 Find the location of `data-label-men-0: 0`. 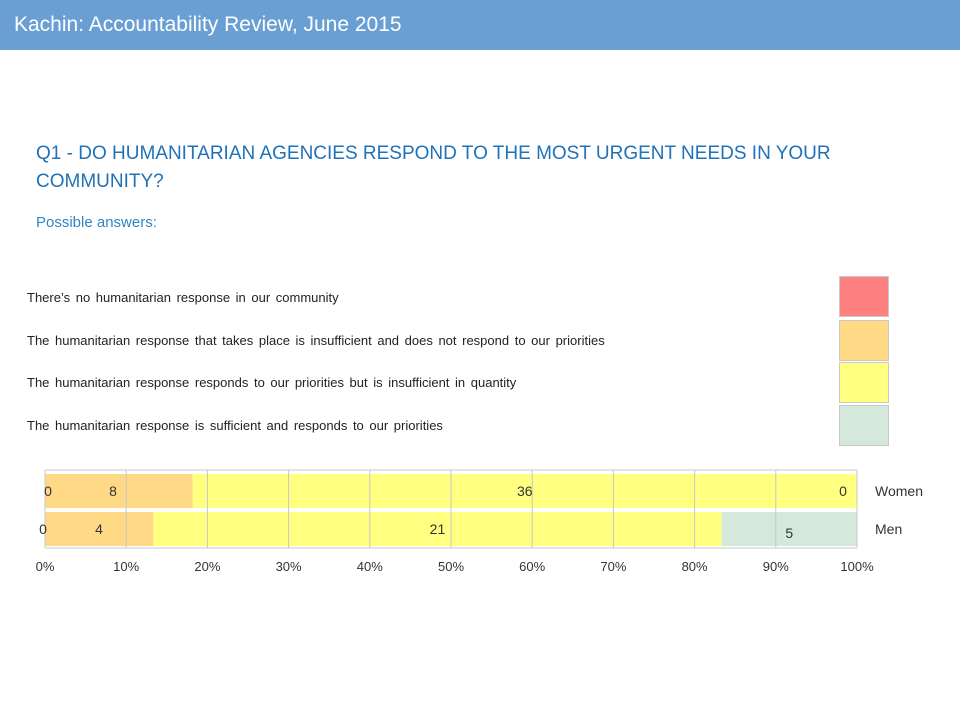

data-label-men-0: 0 is located at coordinates (43, 529).